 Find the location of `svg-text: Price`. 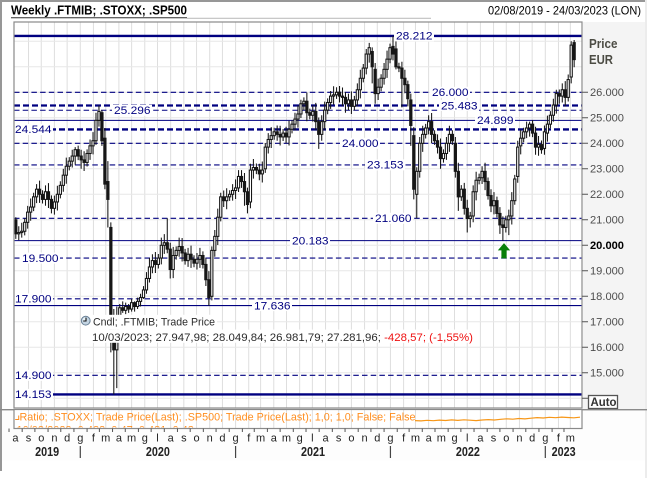

svg-text: Price is located at coordinates (603, 44).